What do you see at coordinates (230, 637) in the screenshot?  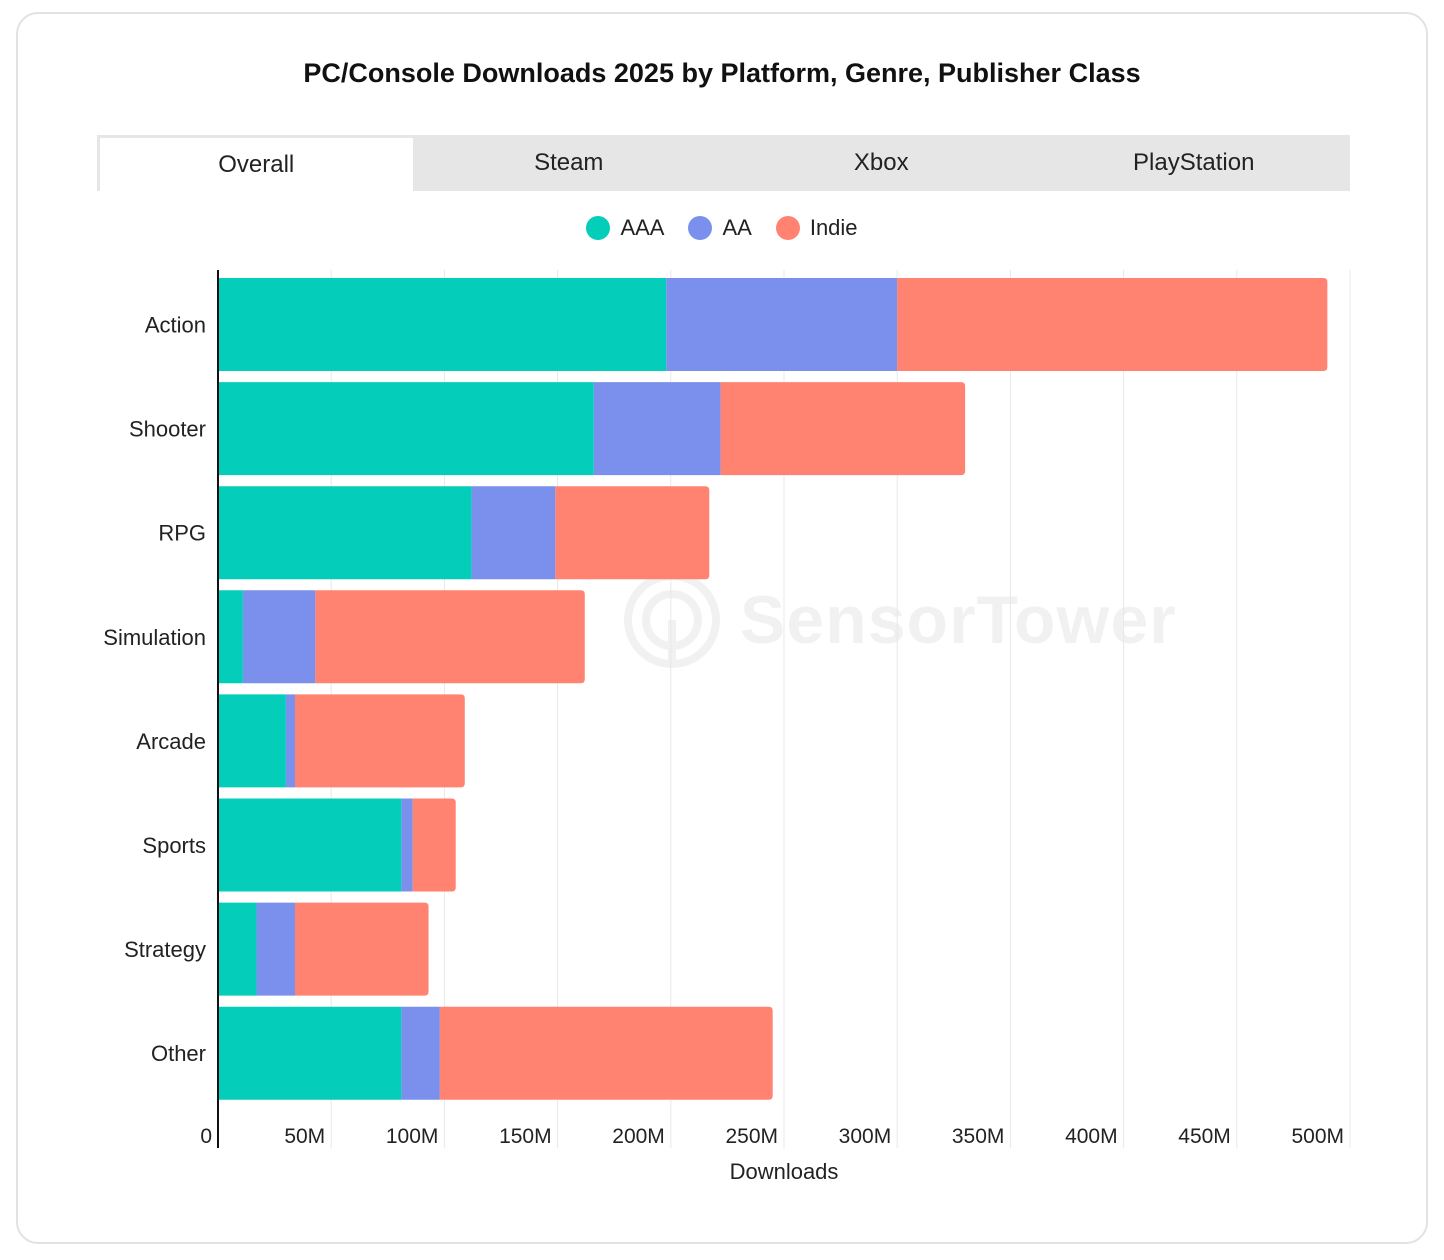 I see `bar-aaa-simulation` at bounding box center [230, 637].